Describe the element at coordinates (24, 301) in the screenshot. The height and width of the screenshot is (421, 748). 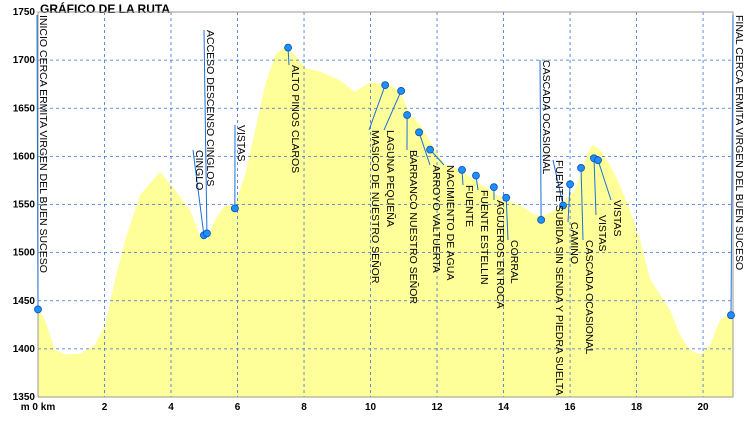
I see `y-tick-label: 1450` at that location.